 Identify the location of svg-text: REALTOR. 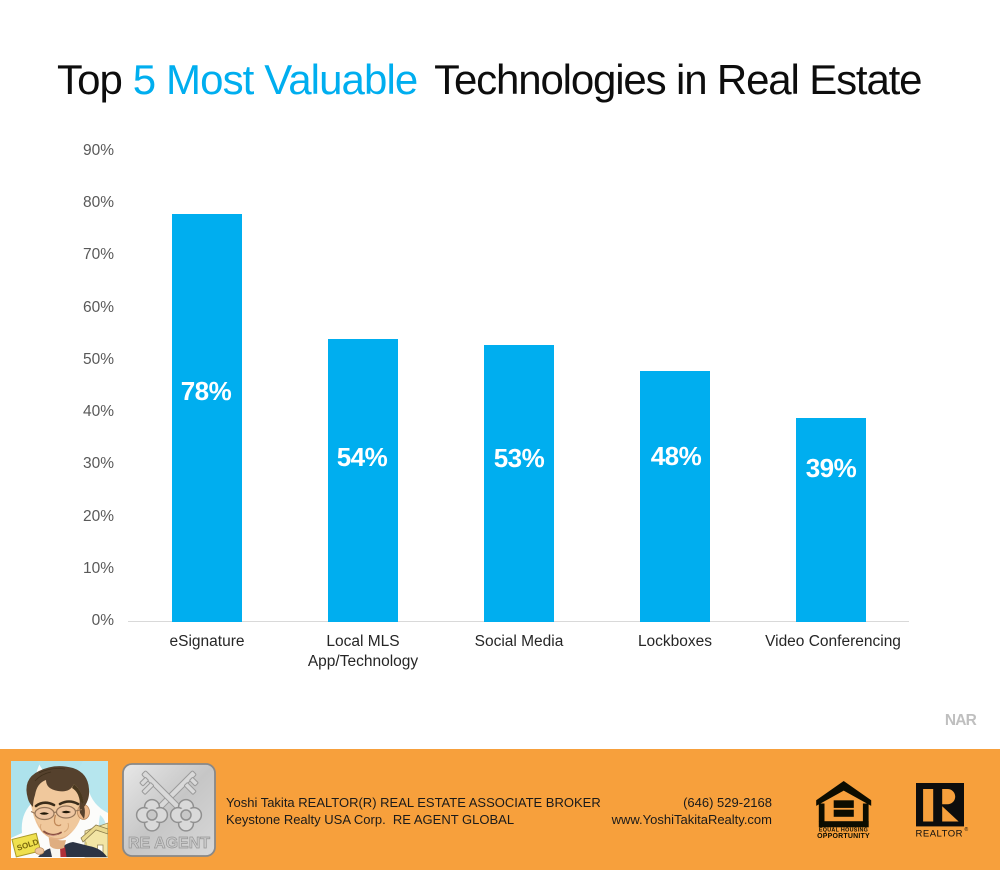
(939, 834).